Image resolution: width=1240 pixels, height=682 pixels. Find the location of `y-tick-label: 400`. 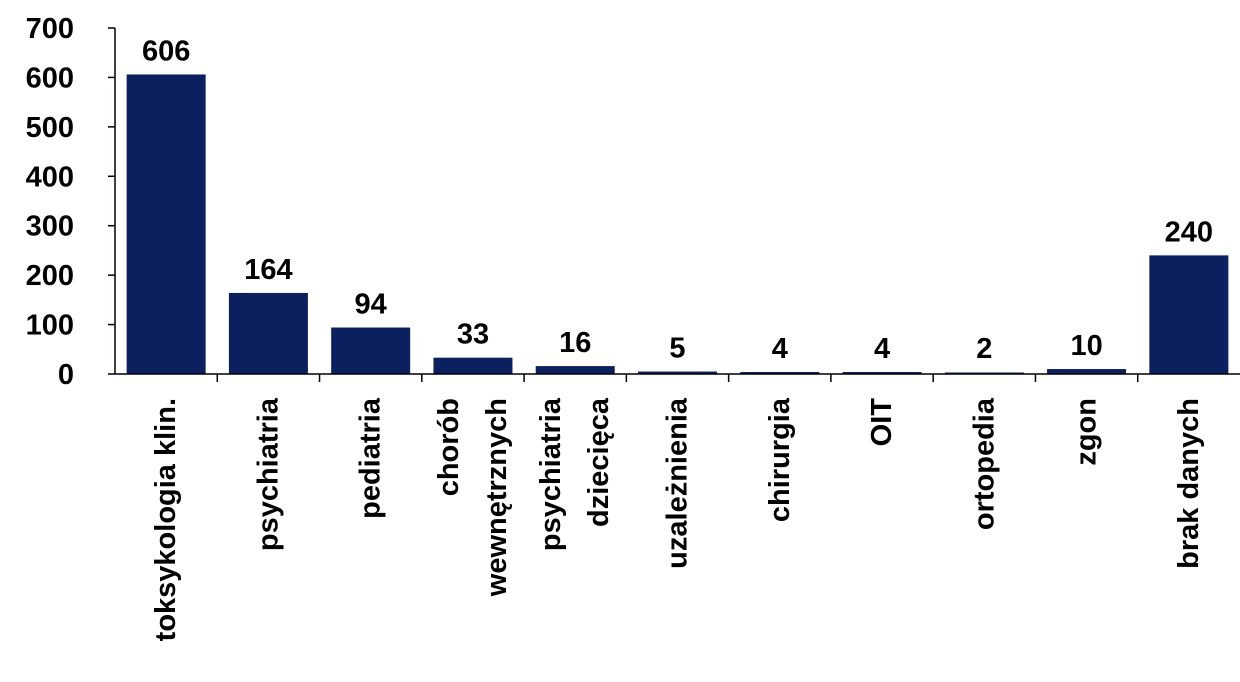

y-tick-label: 400 is located at coordinates (50, 177).